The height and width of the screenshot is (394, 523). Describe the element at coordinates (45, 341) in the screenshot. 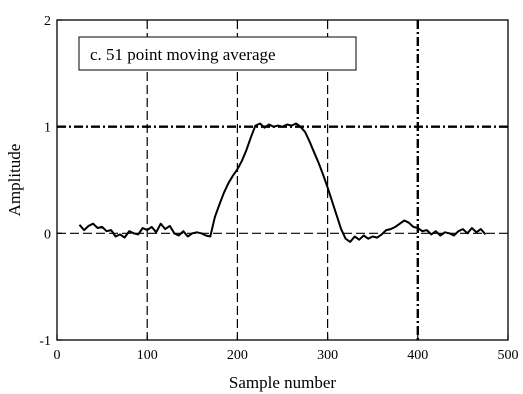

I see `y-tick-label--1: -1` at that location.